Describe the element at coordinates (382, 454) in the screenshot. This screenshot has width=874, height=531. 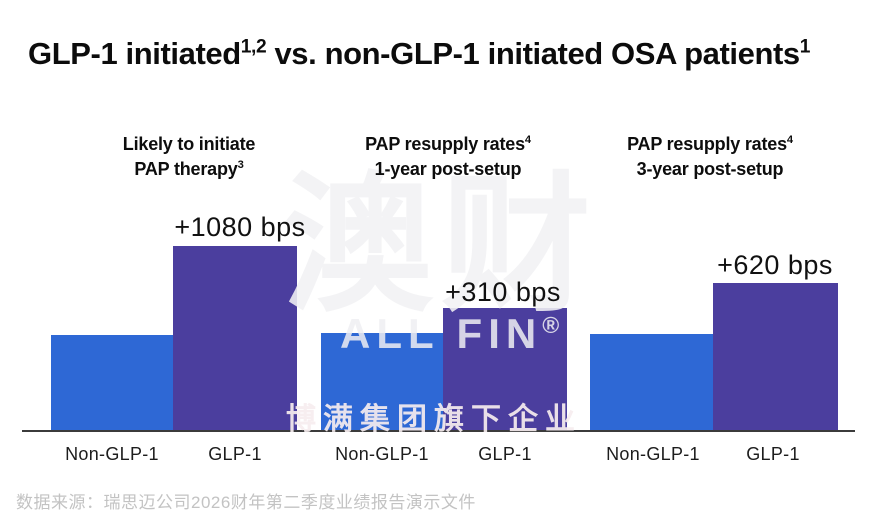
I see `group2-label-non-glp1: Non-GLP-1` at that location.